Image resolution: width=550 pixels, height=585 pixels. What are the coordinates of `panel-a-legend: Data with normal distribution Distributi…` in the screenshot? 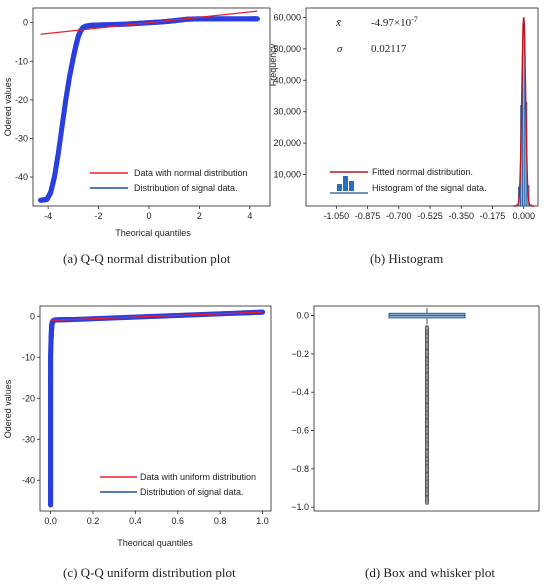 It's located at (169, 180).